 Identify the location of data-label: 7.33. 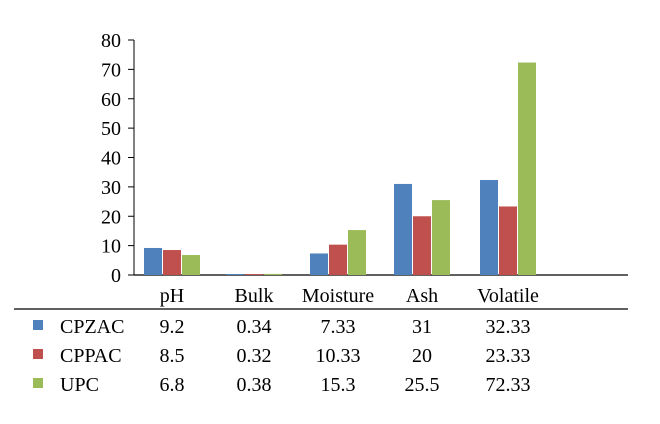
(338, 327).